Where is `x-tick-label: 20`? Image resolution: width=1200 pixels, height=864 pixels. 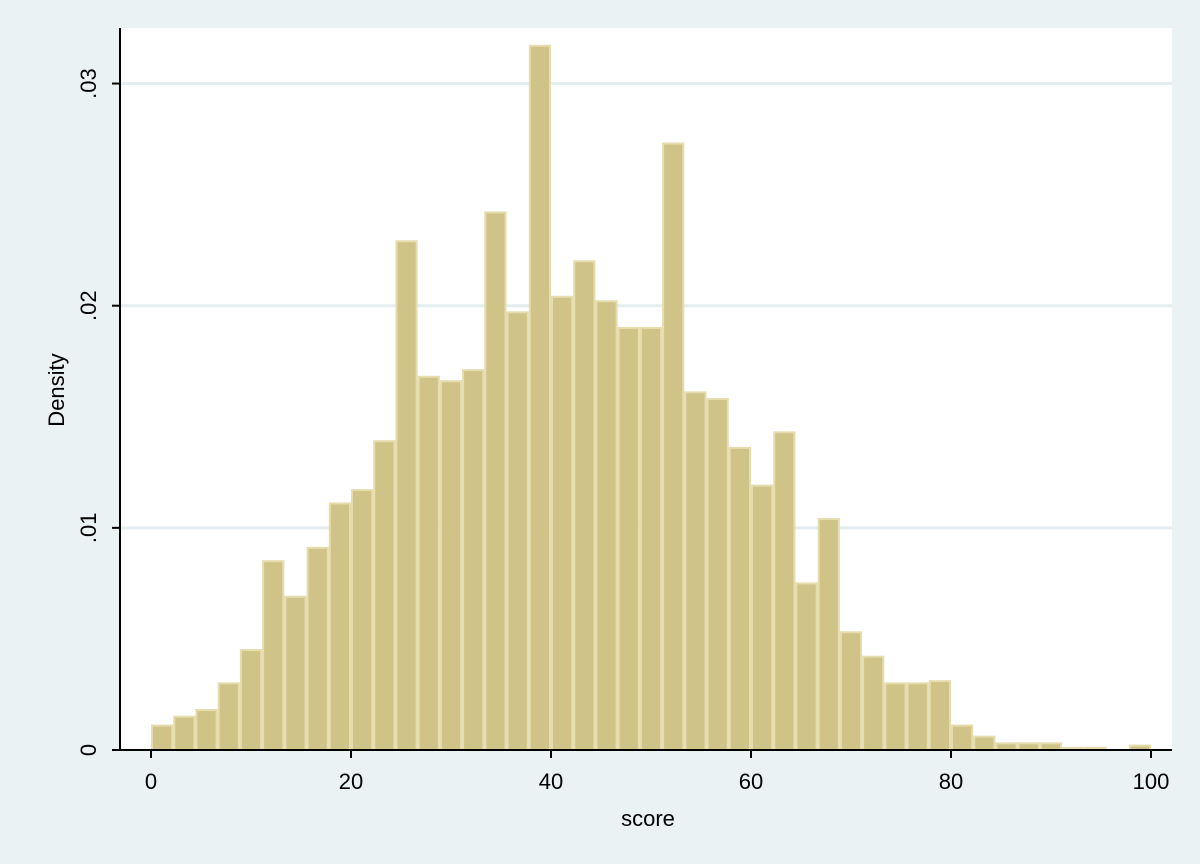
x-tick-label: 20 is located at coordinates (351, 781).